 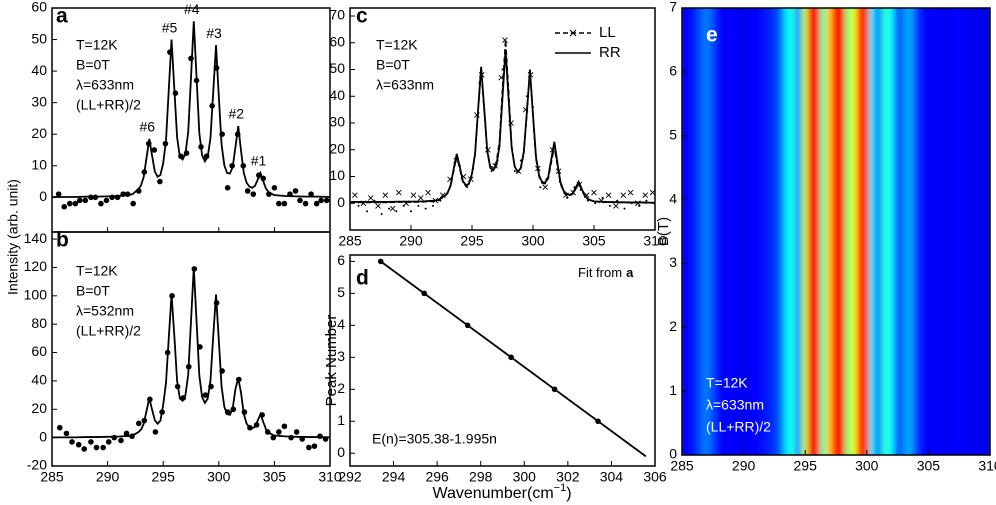 I want to click on y-tick-label: 6, so click(x=341, y=260).